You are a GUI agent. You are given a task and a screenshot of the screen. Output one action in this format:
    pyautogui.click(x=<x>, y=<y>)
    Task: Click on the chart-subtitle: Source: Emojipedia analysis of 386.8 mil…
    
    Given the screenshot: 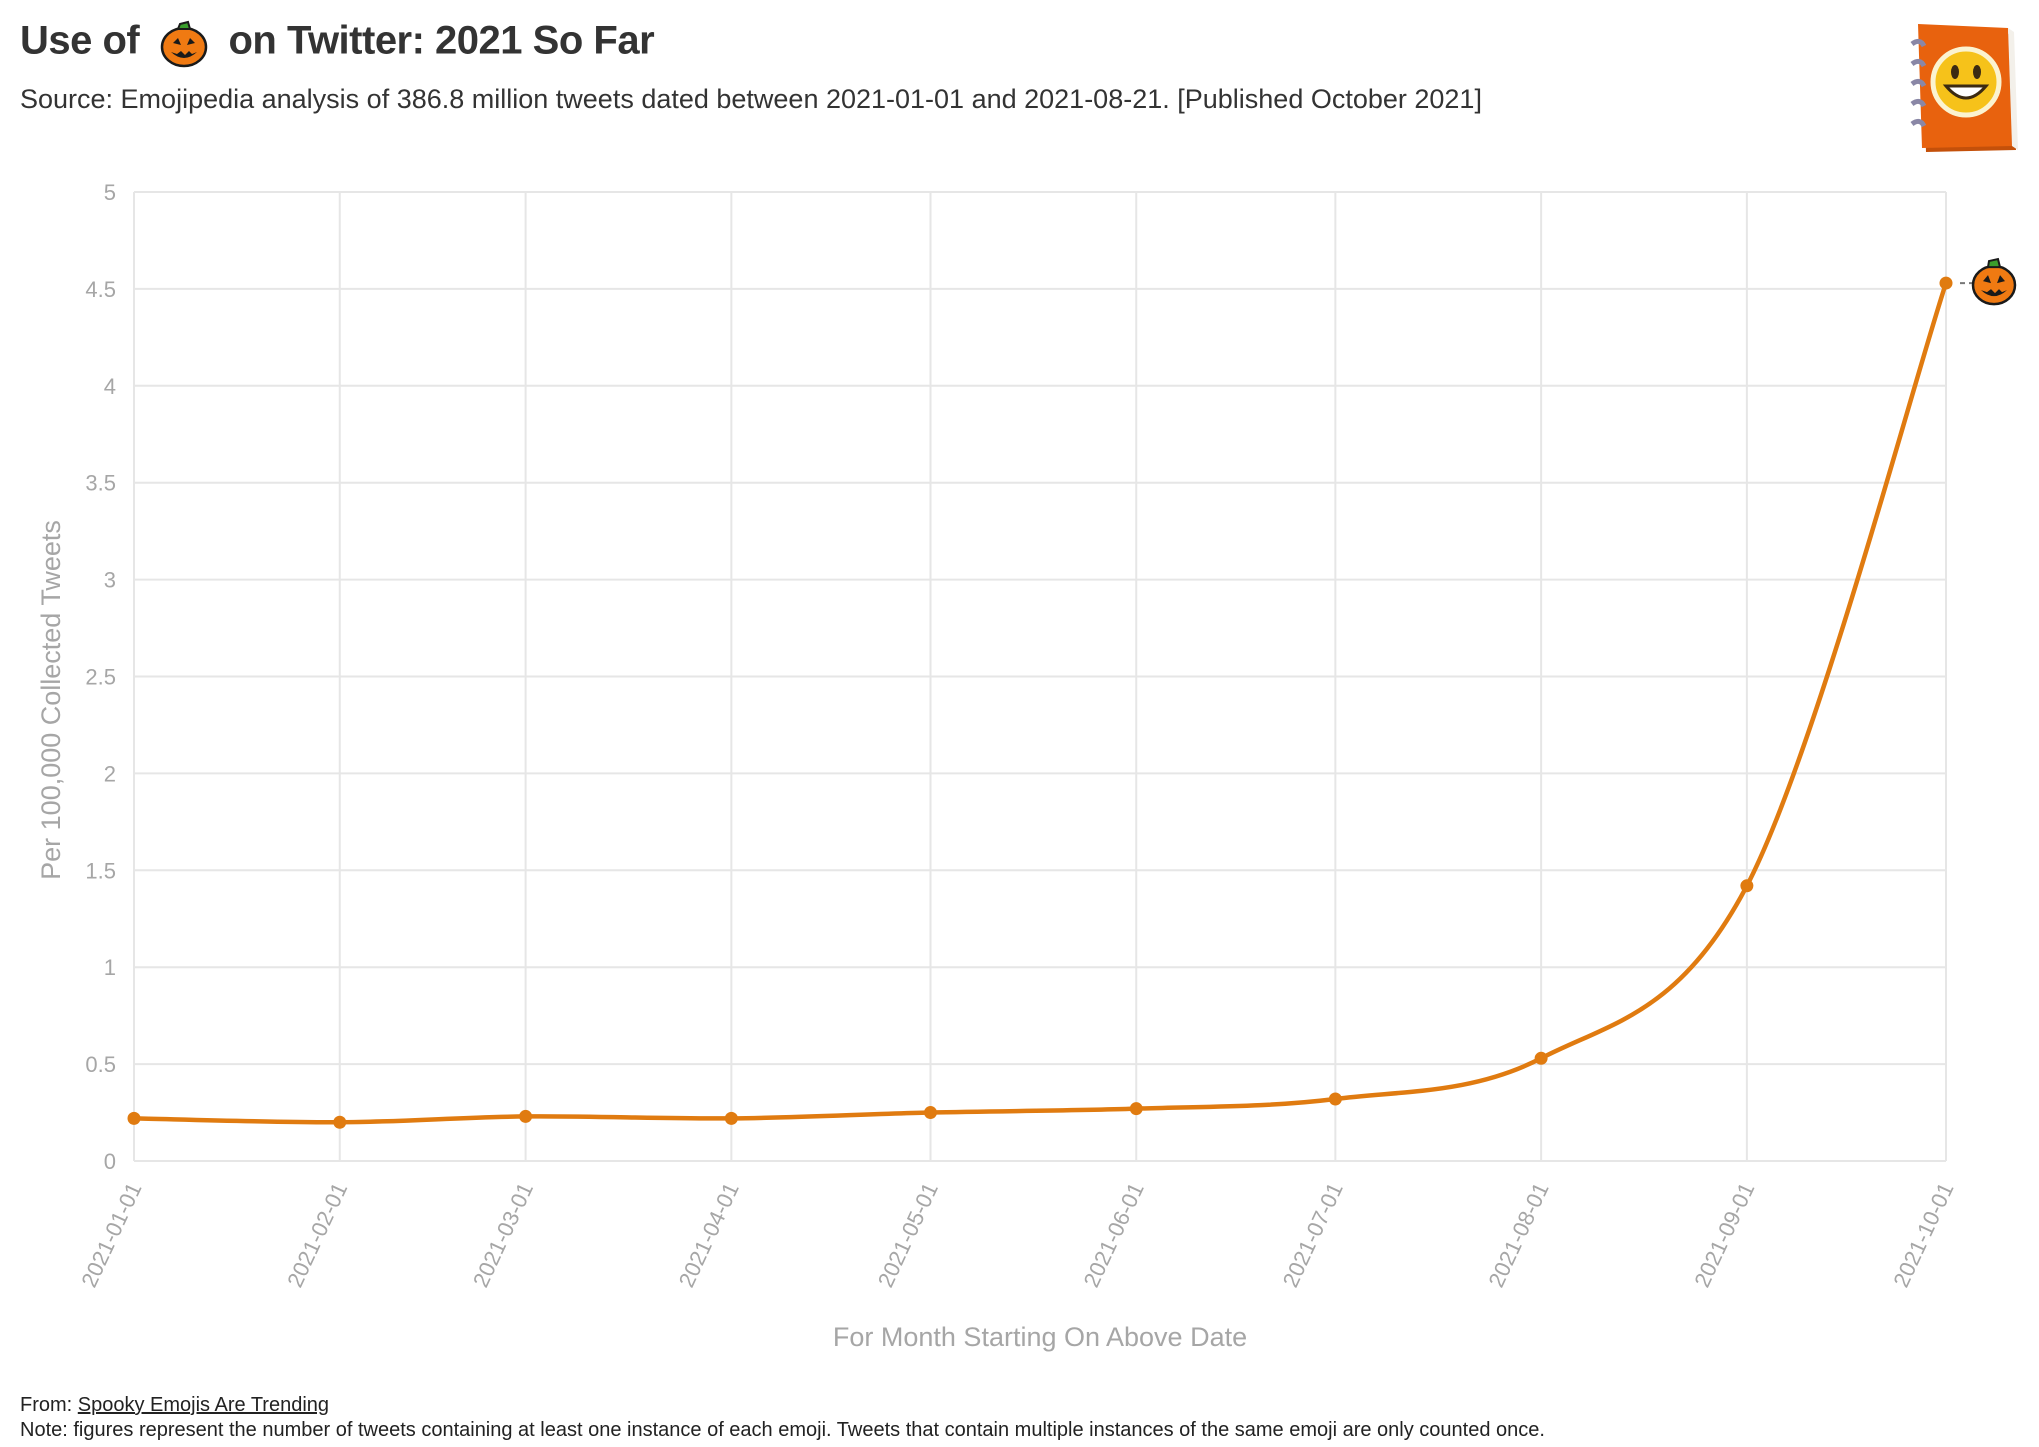 What is the action you would take?
    pyautogui.click(x=751, y=99)
    